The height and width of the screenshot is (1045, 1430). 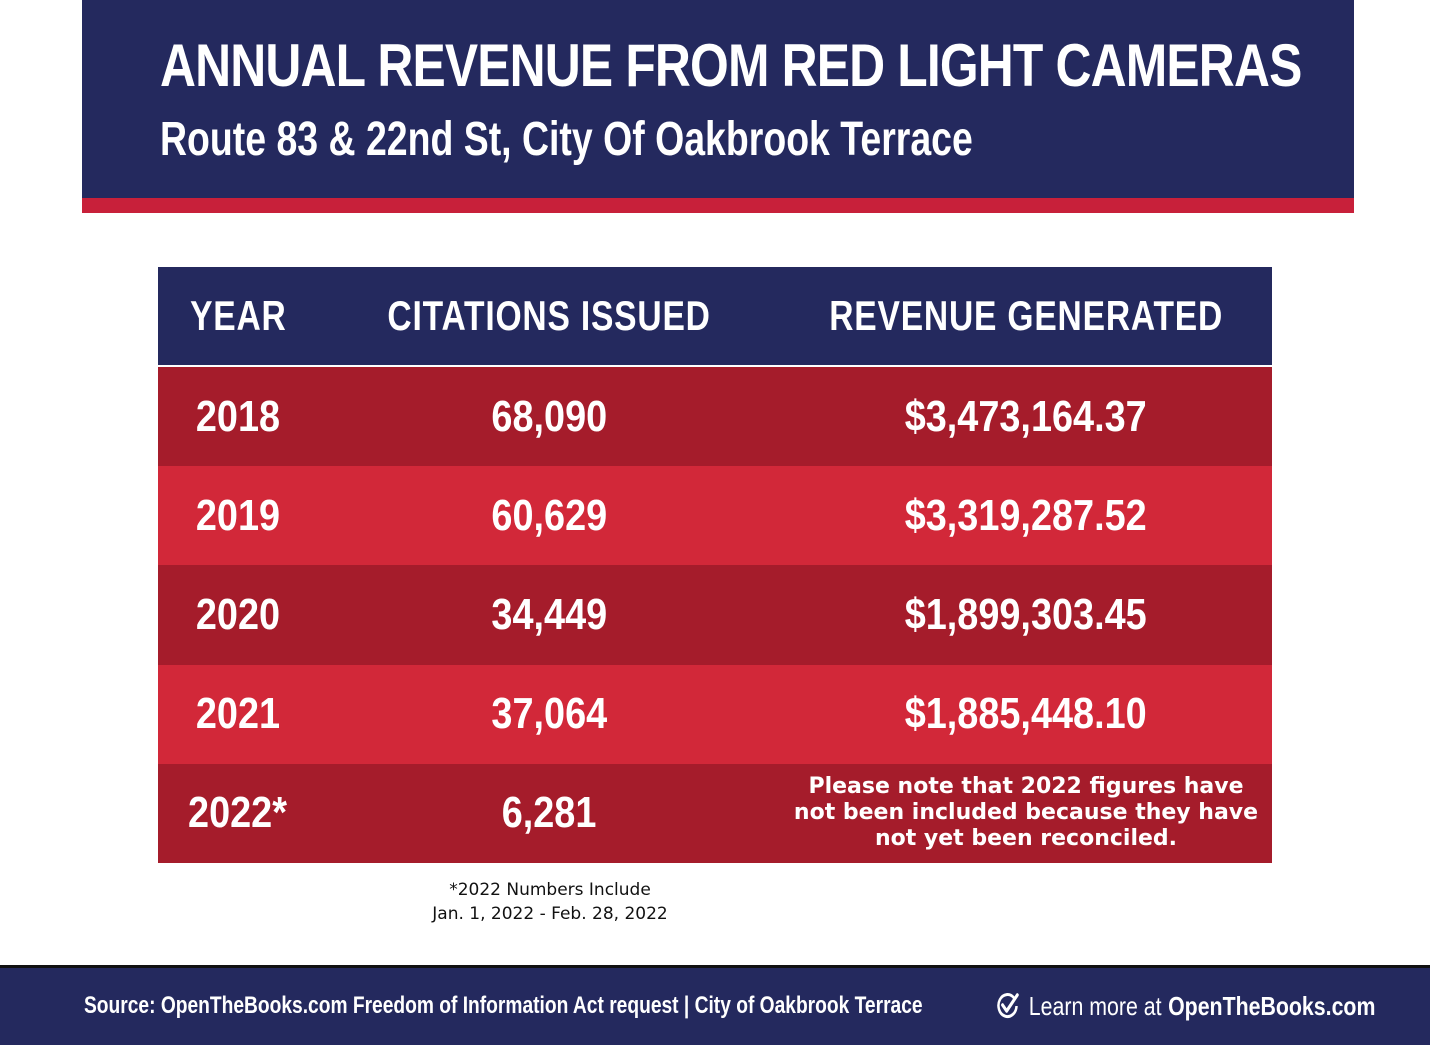 I want to click on footnote-line: Jan. 1, 2022 - Feb. 28, 2022, so click(x=550, y=914).